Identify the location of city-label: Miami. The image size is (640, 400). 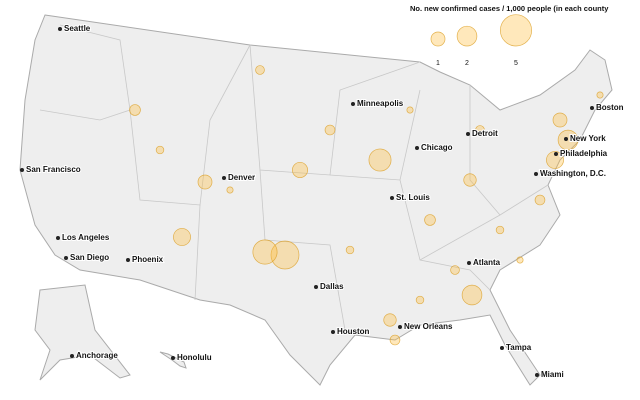
(552, 374).